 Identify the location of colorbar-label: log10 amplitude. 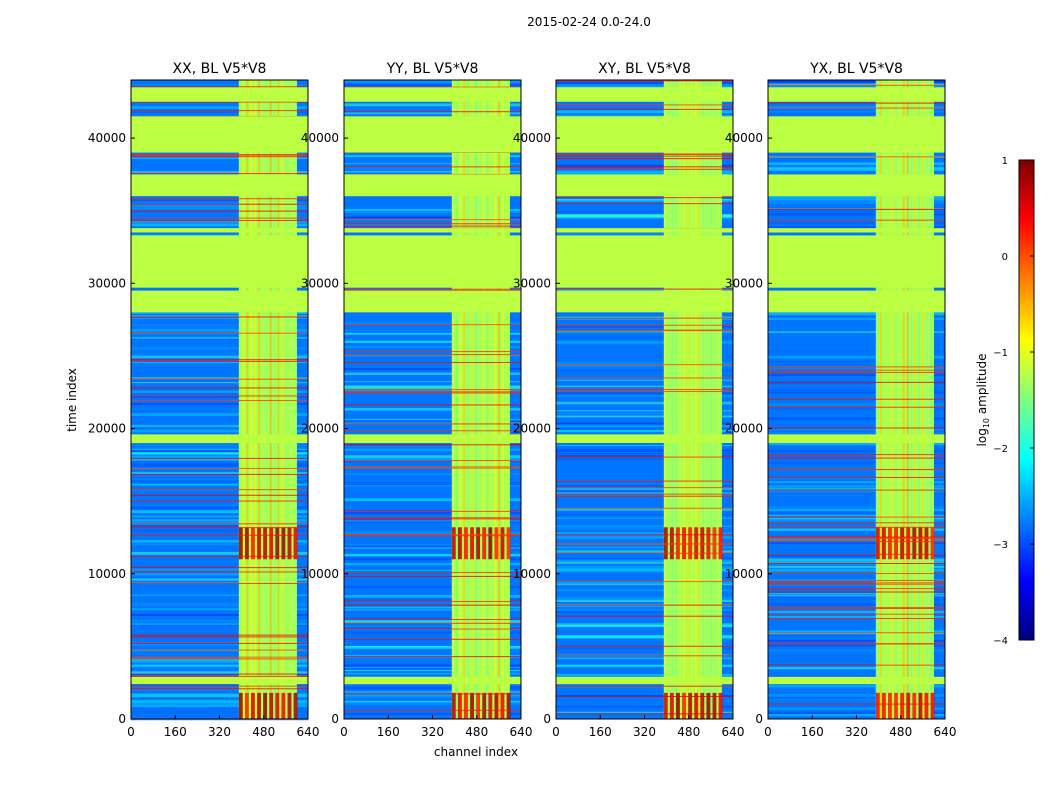
(983, 400).